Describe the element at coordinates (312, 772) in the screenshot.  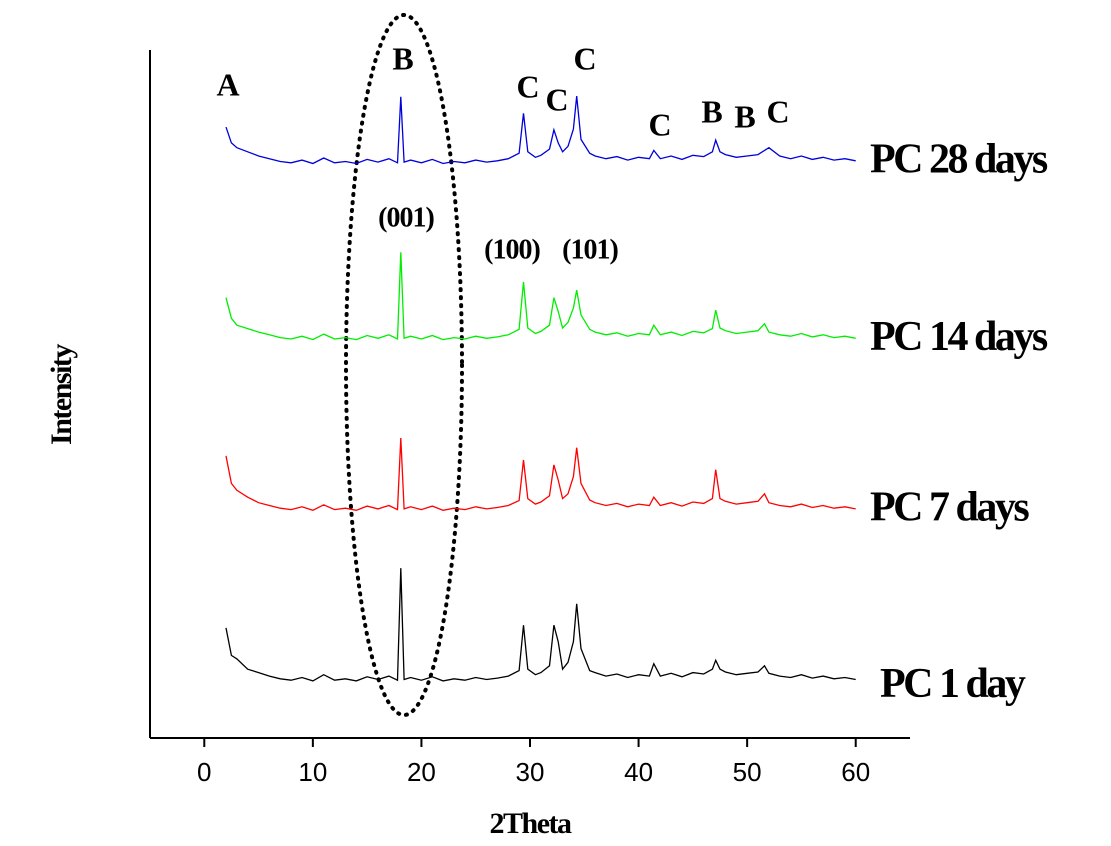
I see `x-tick-label: 10` at that location.